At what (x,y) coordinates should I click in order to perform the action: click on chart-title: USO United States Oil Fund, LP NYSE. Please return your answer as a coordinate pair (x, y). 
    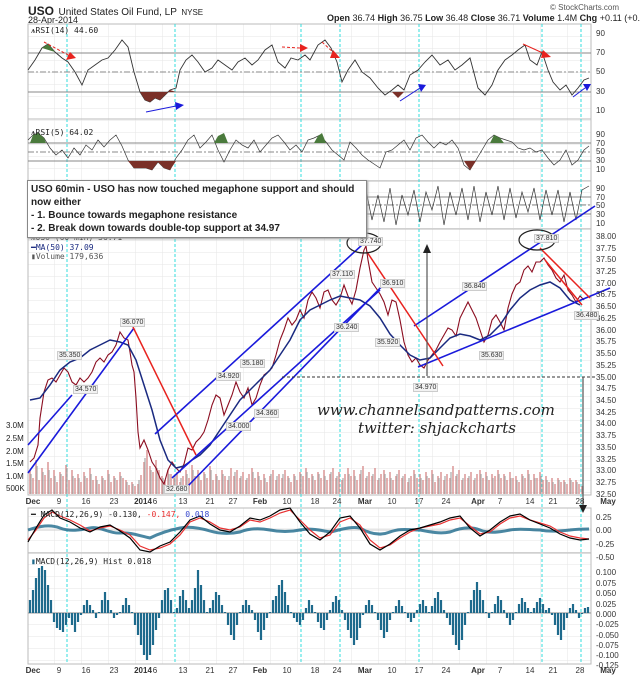
    Looking at the image, I should click on (115, 11).